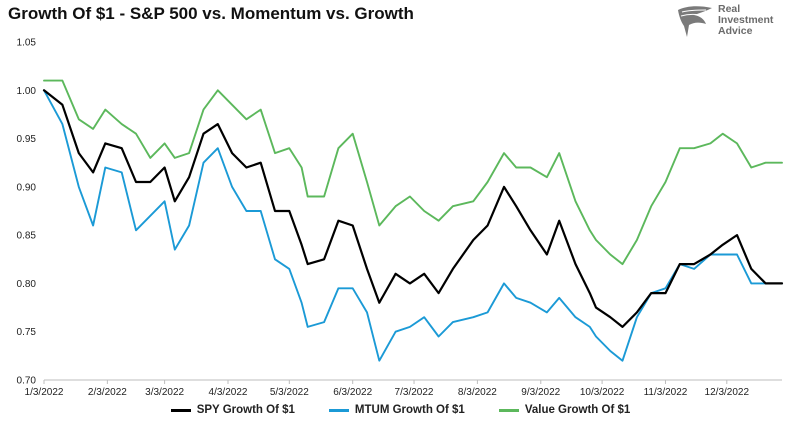 The image size is (801, 437). I want to click on brand-line-2: Investment, so click(746, 20).